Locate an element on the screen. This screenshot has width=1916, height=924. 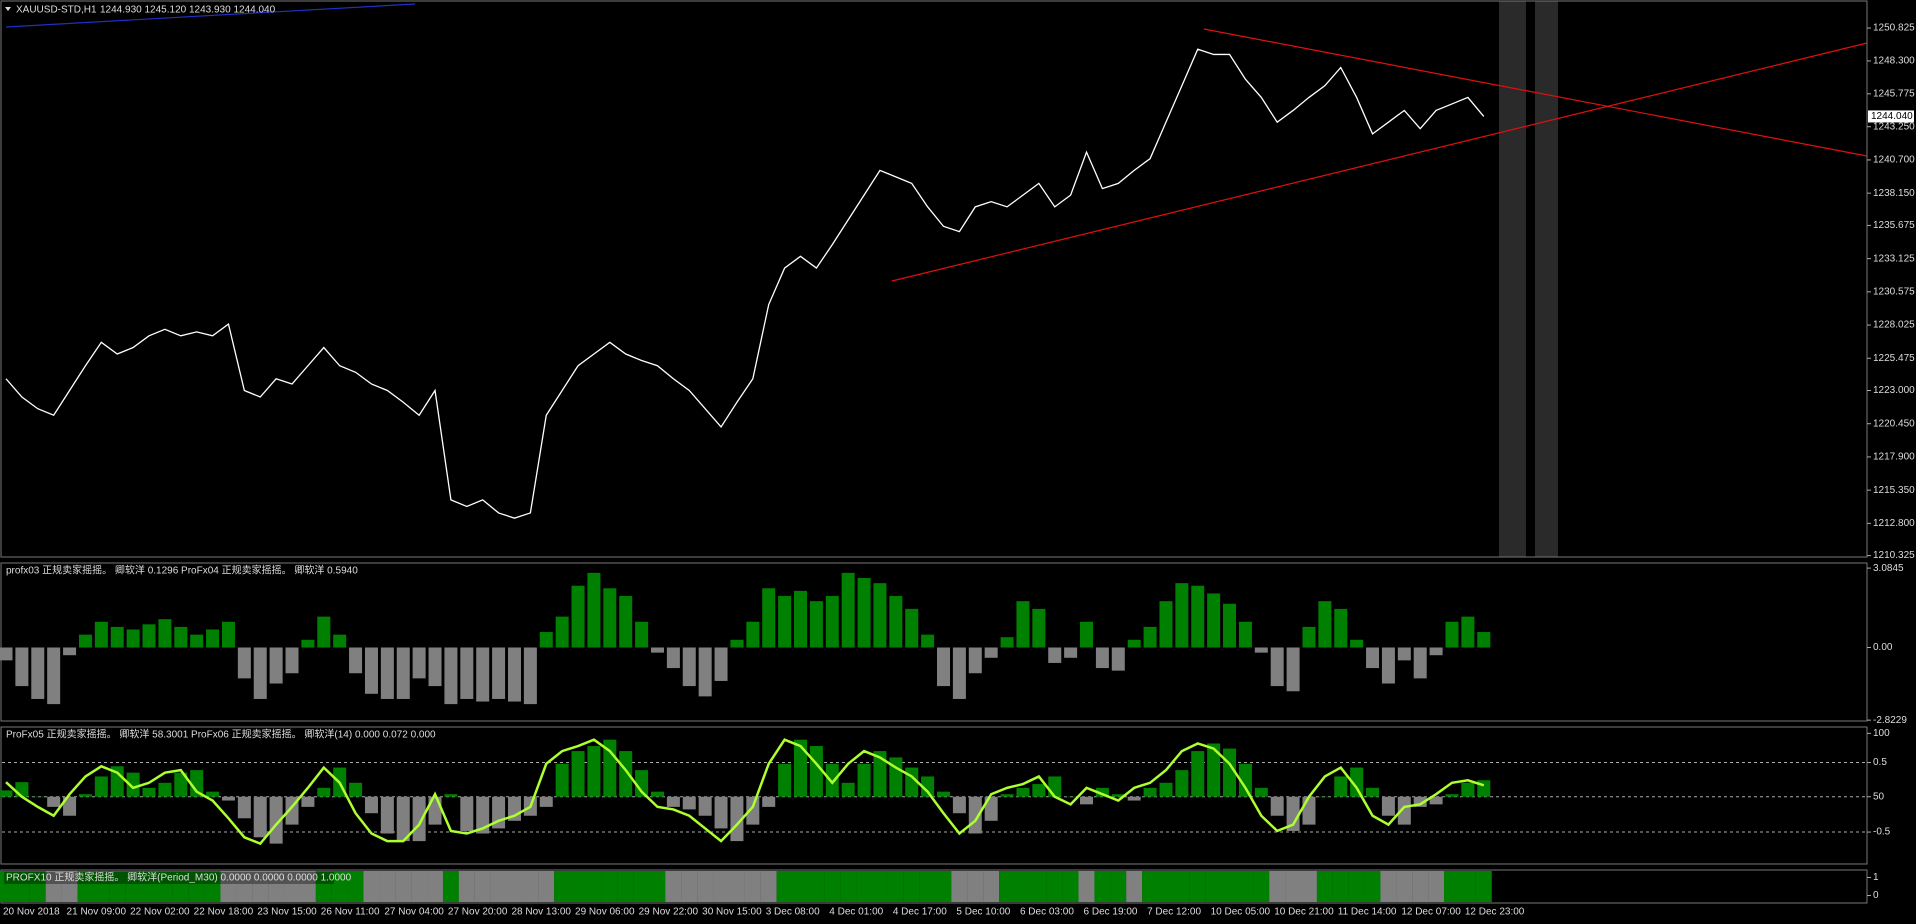
y-tick-label: 1215.350 is located at coordinates (1894, 490).